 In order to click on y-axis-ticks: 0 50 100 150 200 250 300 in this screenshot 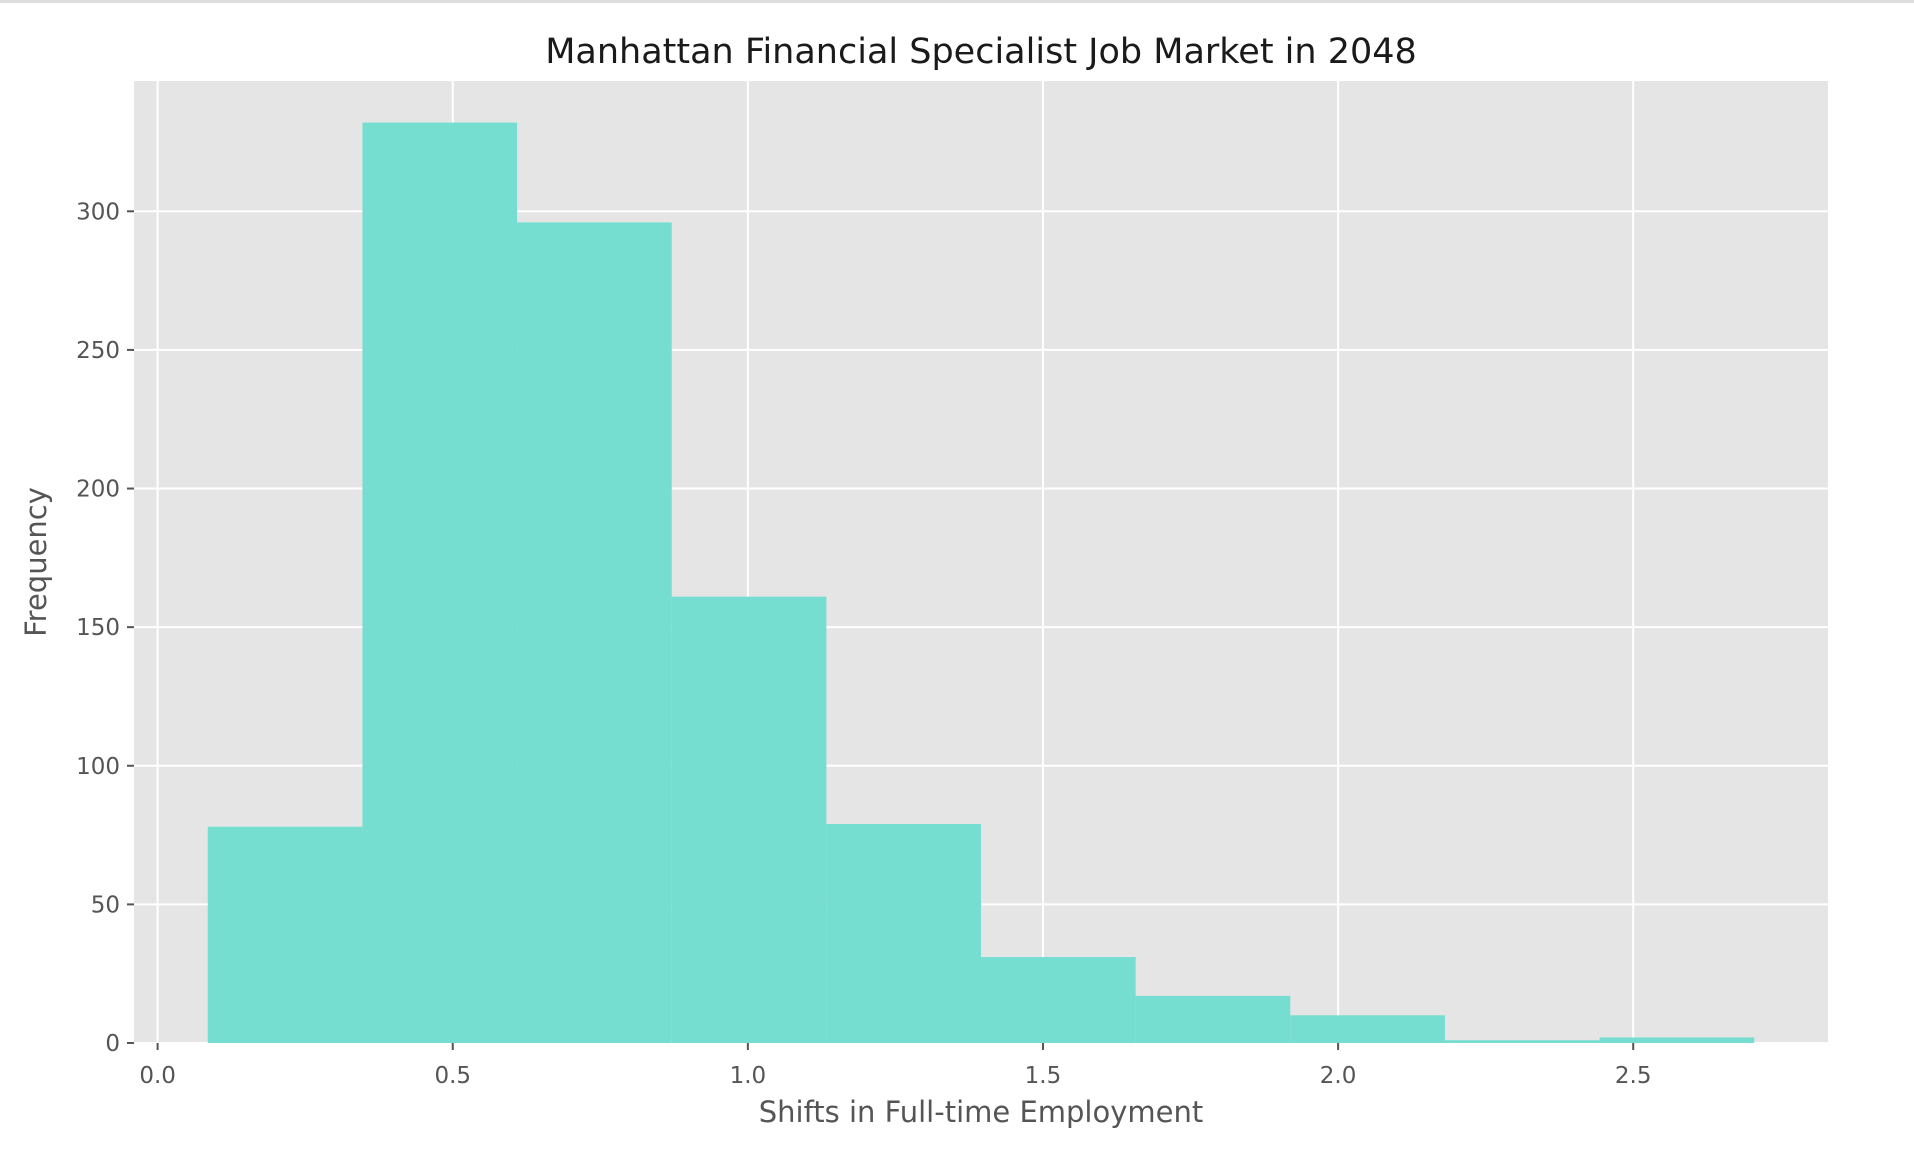, I will do `click(105, 628)`.